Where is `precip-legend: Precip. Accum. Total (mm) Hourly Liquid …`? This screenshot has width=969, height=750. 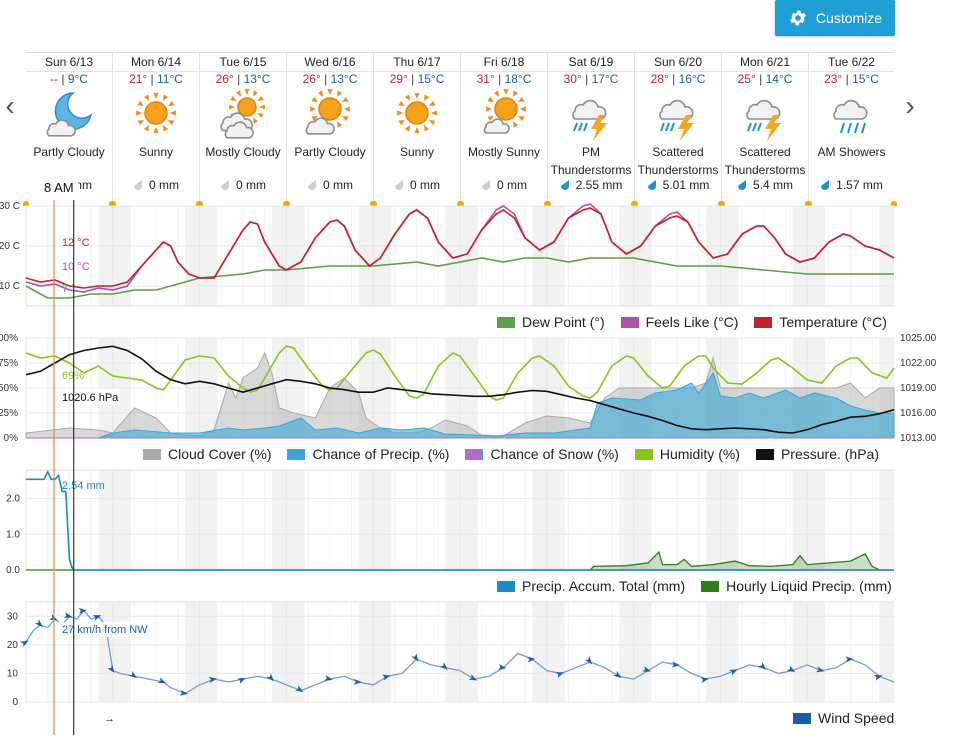 precip-legend: Precip. Accum. Total (mm) Hourly Liquid … is located at coordinates (694, 586).